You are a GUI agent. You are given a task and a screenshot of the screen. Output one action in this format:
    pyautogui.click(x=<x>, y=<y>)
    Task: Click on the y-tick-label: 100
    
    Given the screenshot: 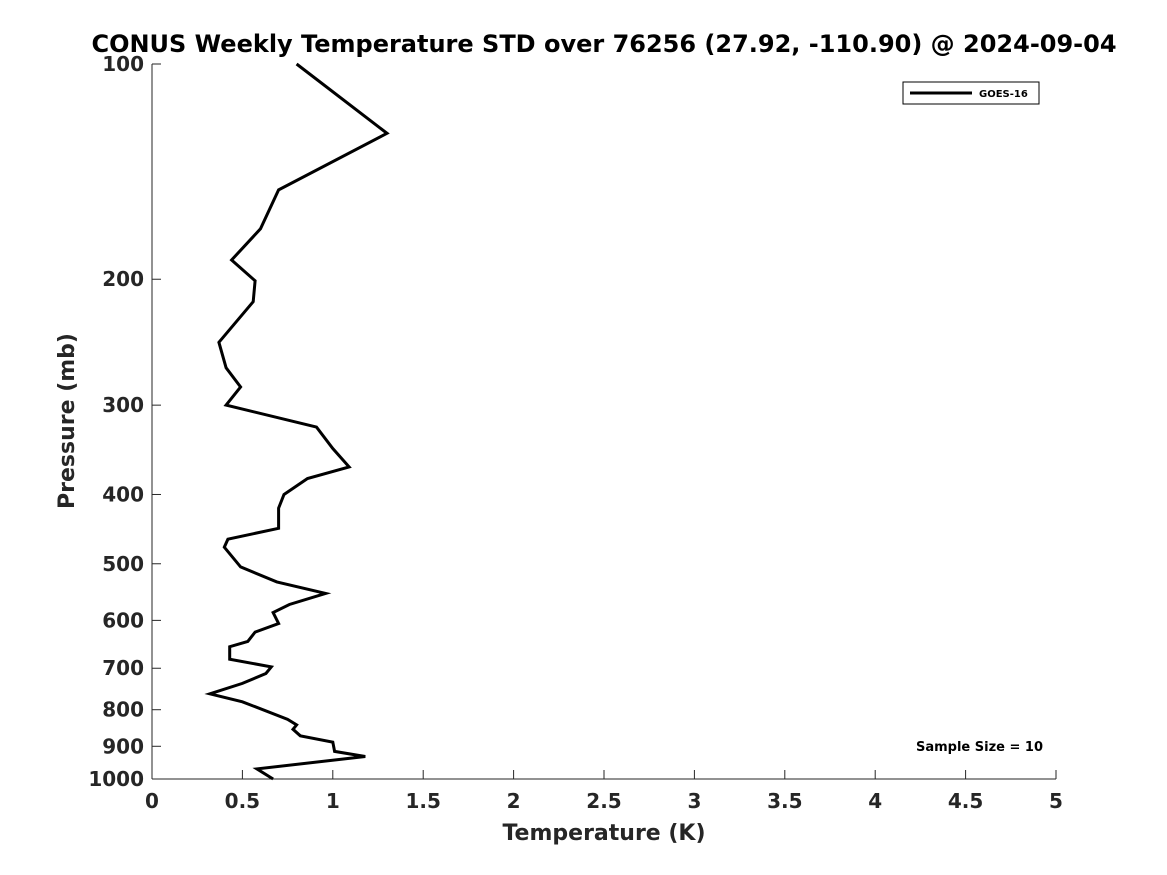 What is the action you would take?
    pyautogui.click(x=123, y=64)
    